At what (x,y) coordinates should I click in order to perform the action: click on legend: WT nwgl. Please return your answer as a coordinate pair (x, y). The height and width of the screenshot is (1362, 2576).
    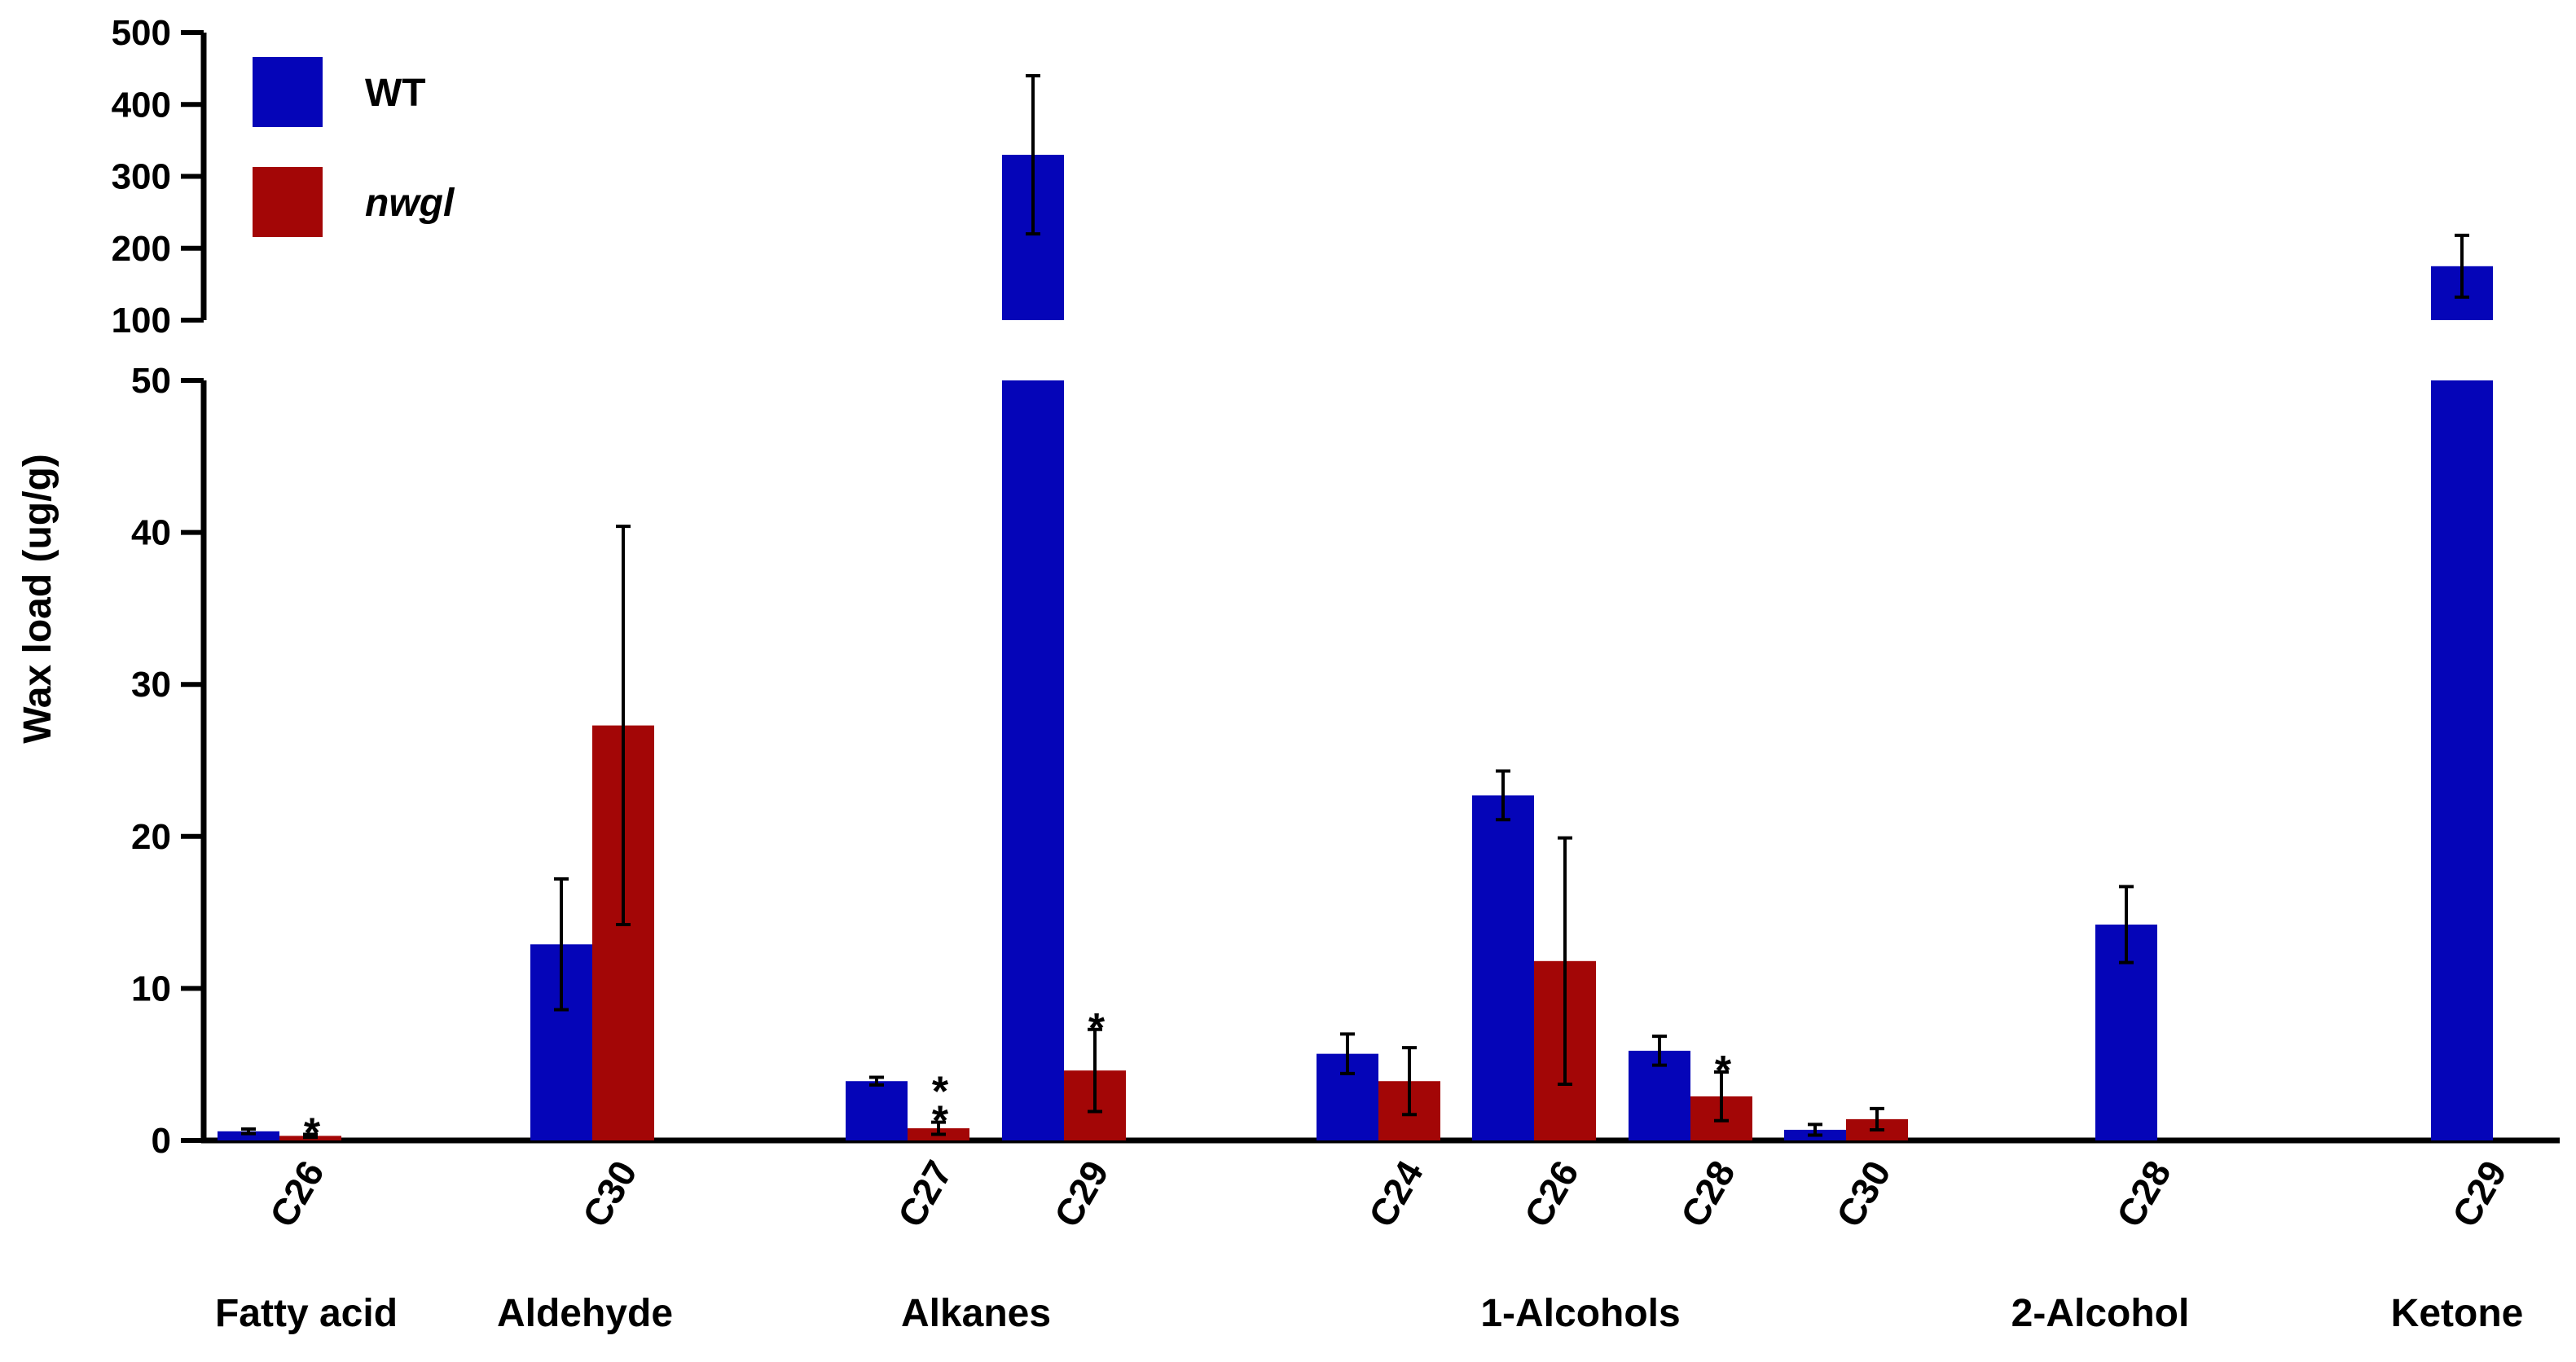
    Looking at the image, I should click on (354, 147).